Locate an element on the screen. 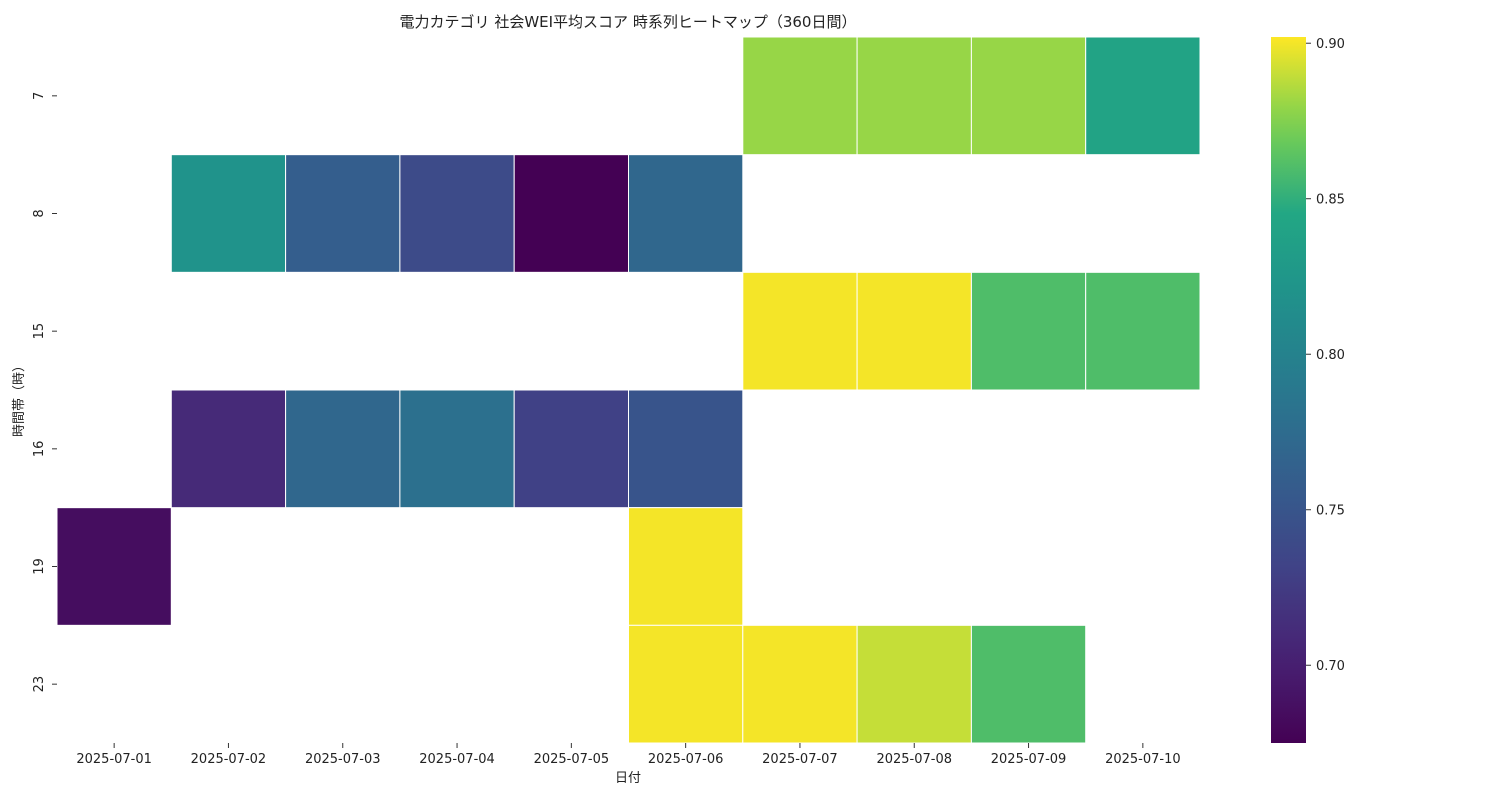 The height and width of the screenshot is (800, 1500). colorbar-tick-label: 0.70 is located at coordinates (1330, 666).